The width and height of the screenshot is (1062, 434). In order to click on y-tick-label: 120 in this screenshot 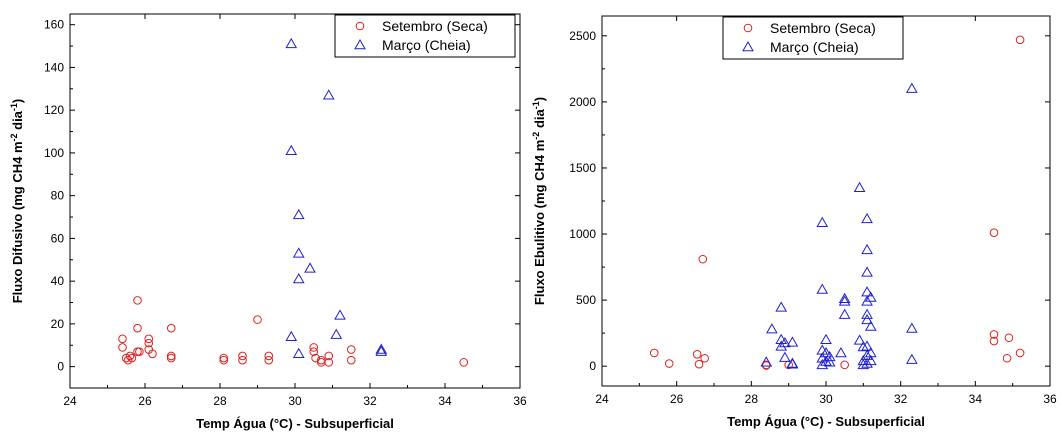, I will do `click(54, 110)`.